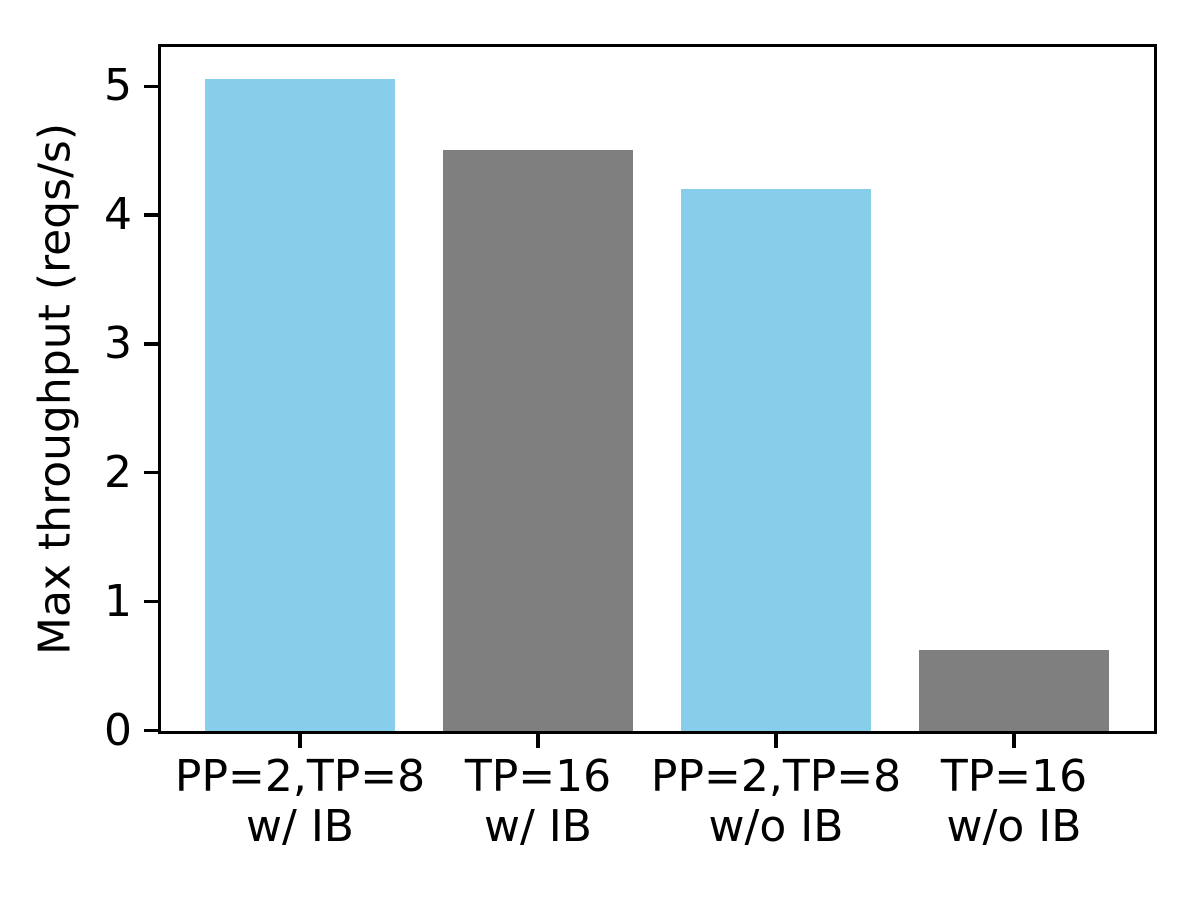  What do you see at coordinates (118, 730) in the screenshot?
I see `y-tick-label: 0` at bounding box center [118, 730].